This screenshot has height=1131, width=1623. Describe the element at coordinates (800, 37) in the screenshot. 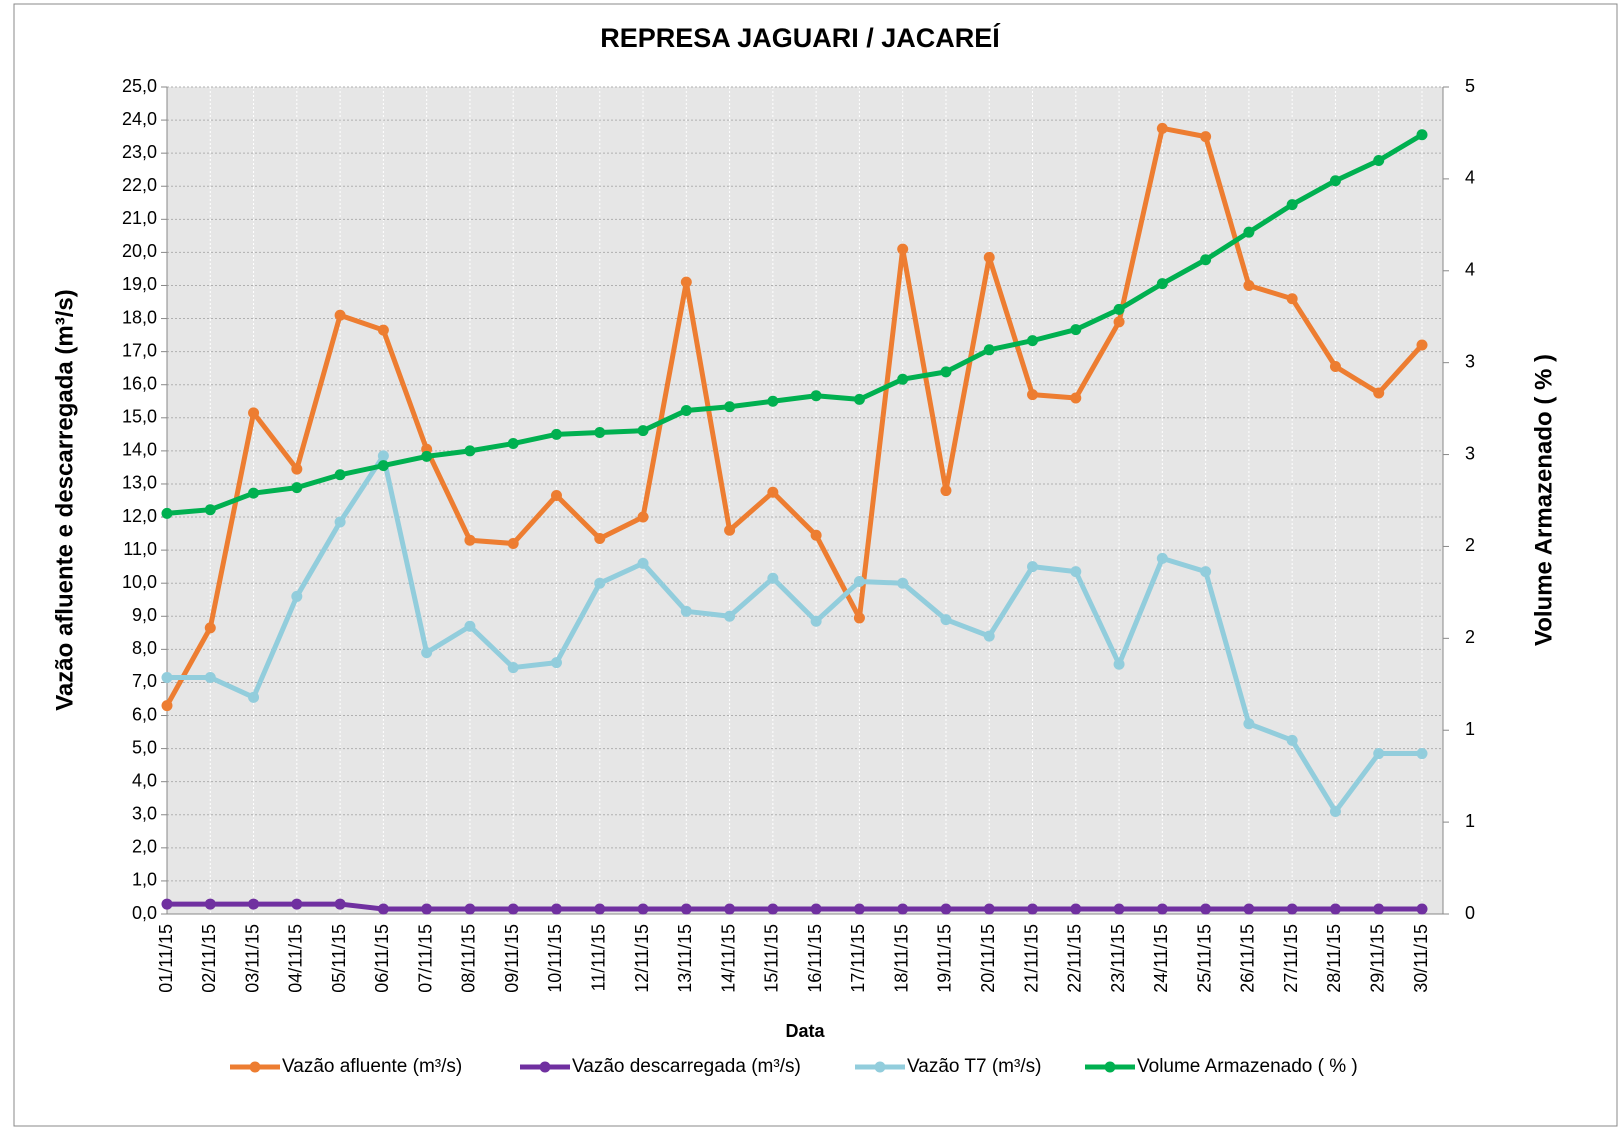

I see `chart-title: REPRESA JAGUARI / JACAREÍ` at that location.